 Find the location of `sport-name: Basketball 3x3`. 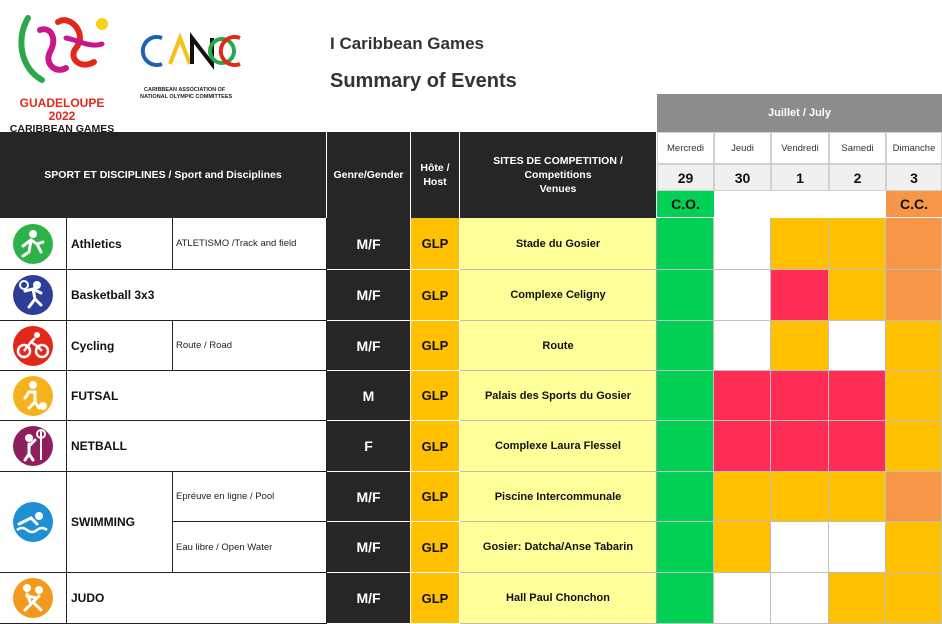

sport-name: Basketball 3x3 is located at coordinates (197, 295).